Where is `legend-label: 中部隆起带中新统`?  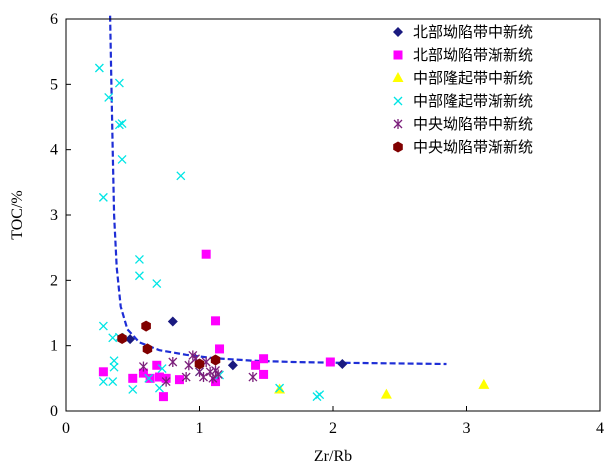
legend-label: 中部隆起带中新统 is located at coordinates (473, 78).